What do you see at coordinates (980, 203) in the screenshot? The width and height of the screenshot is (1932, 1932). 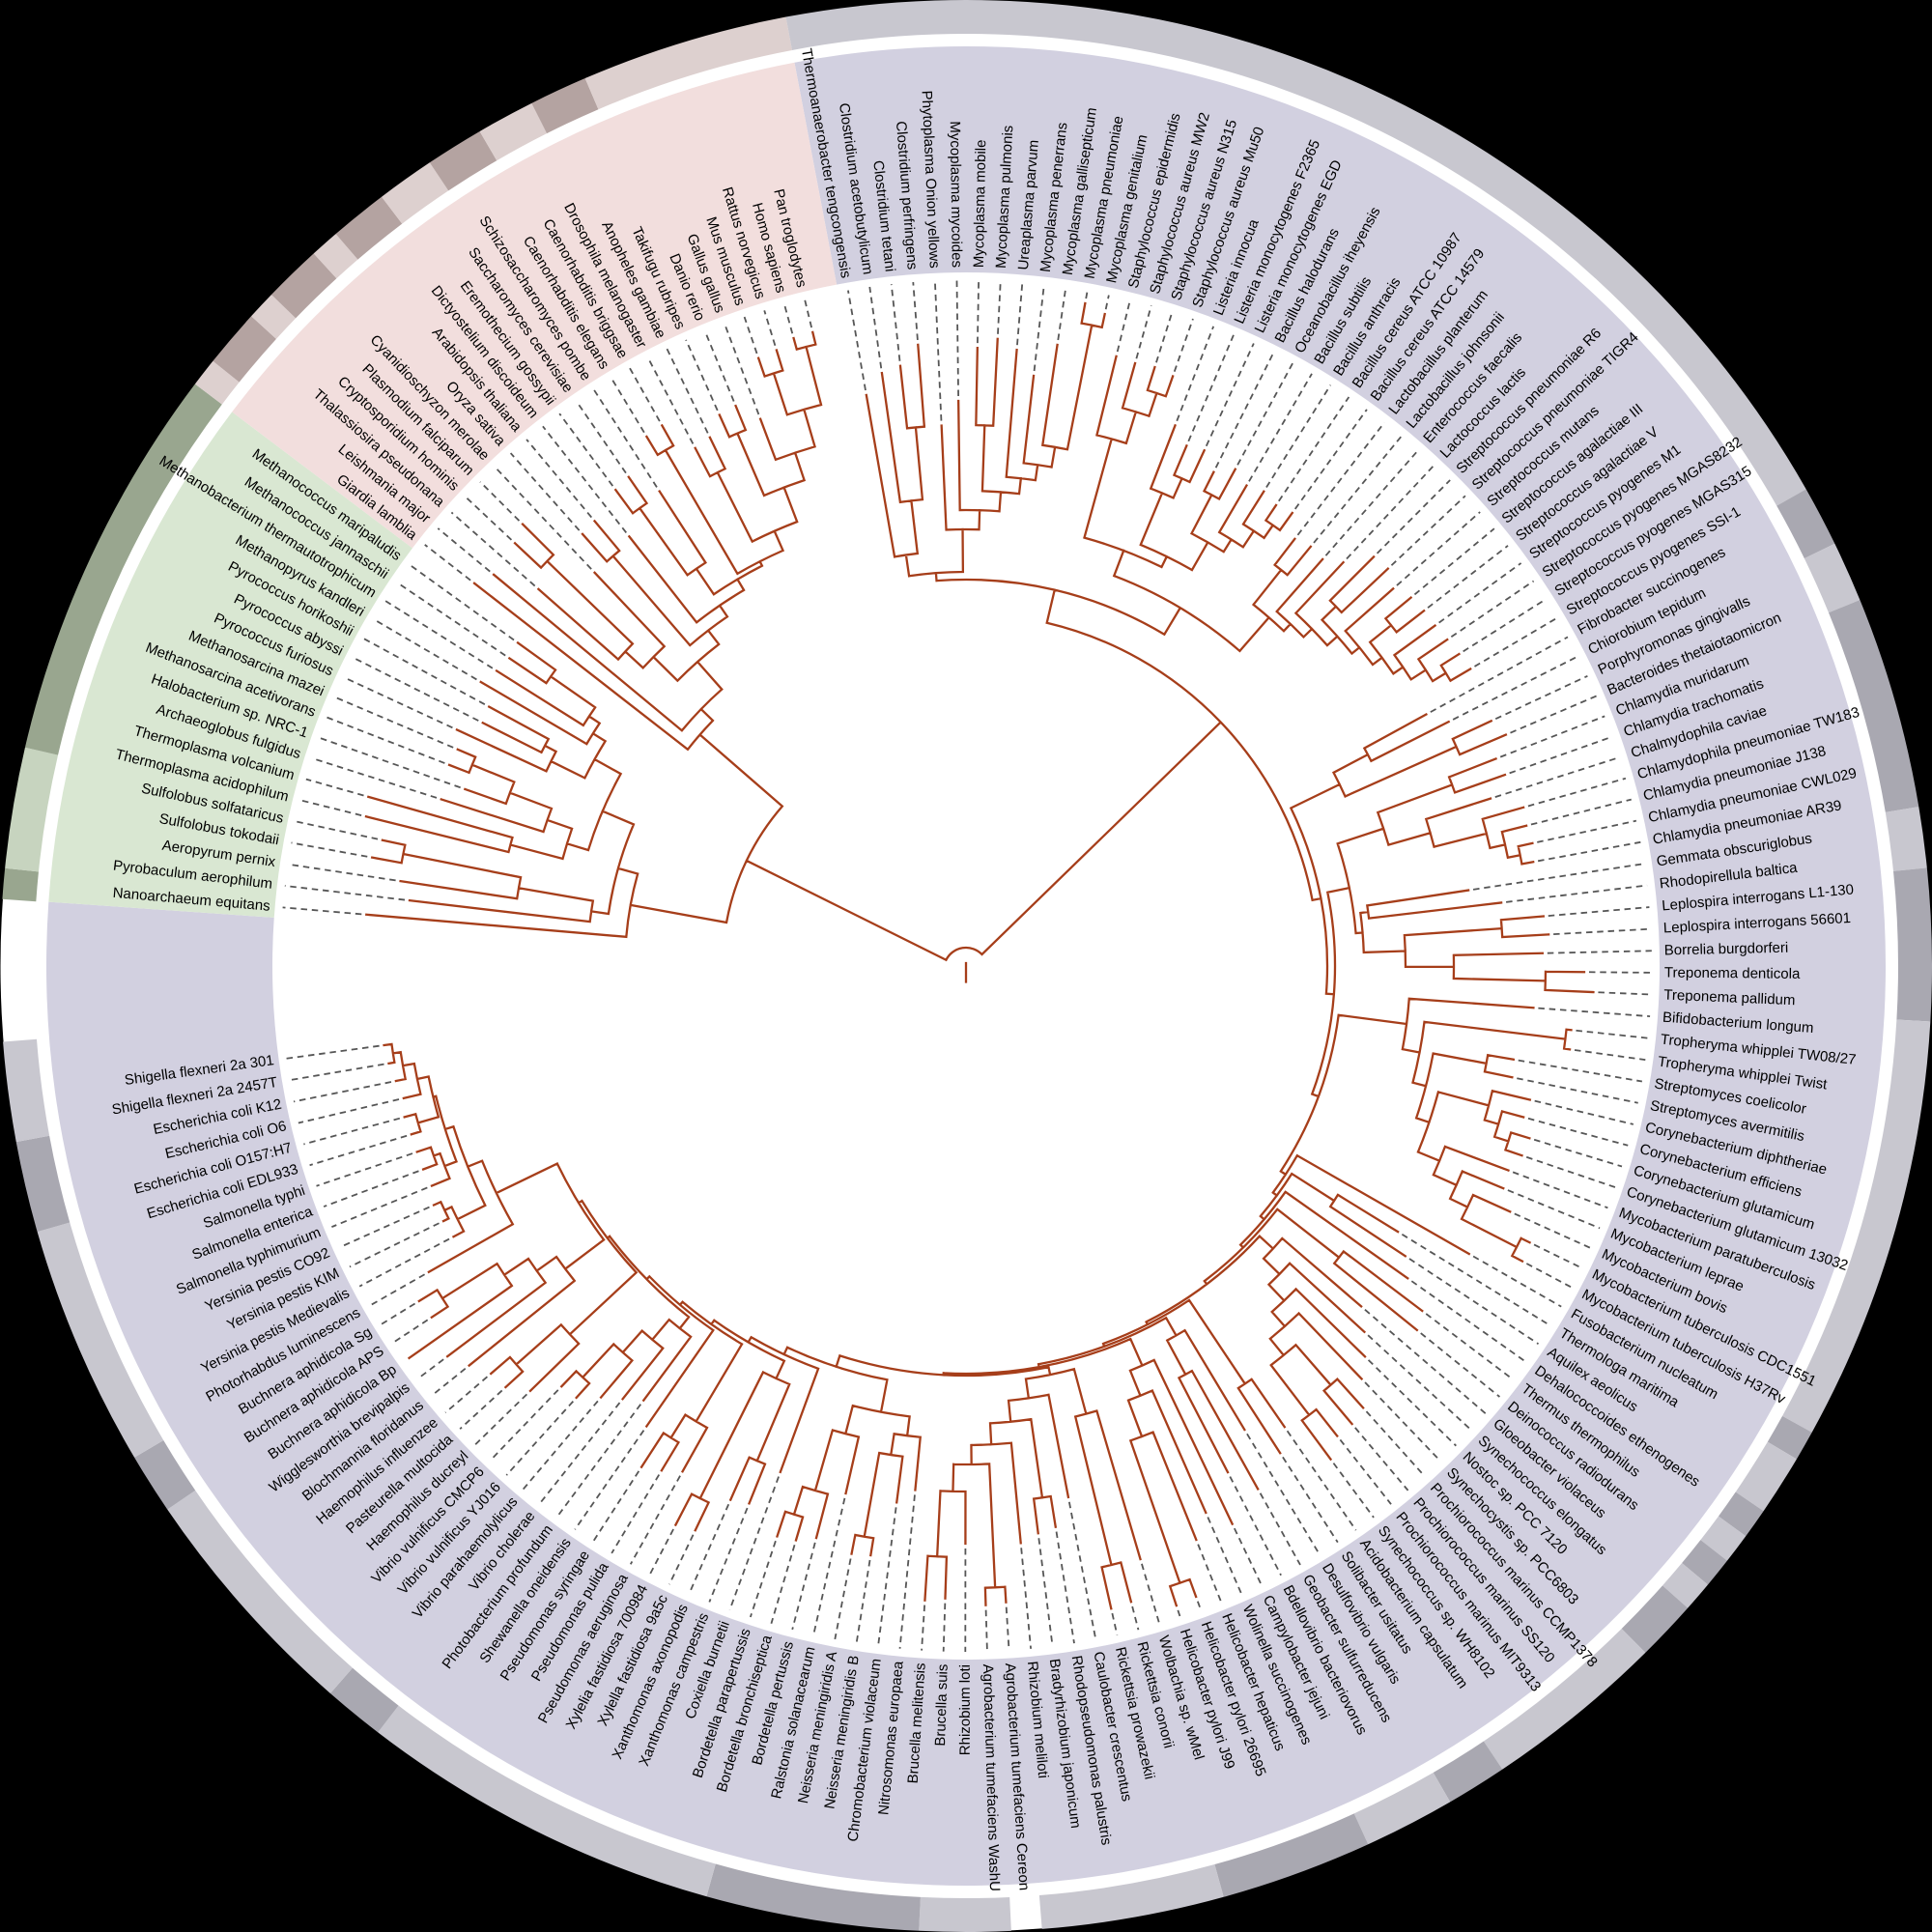 I see `svg-text: Mycoplasma mobile` at bounding box center [980, 203].